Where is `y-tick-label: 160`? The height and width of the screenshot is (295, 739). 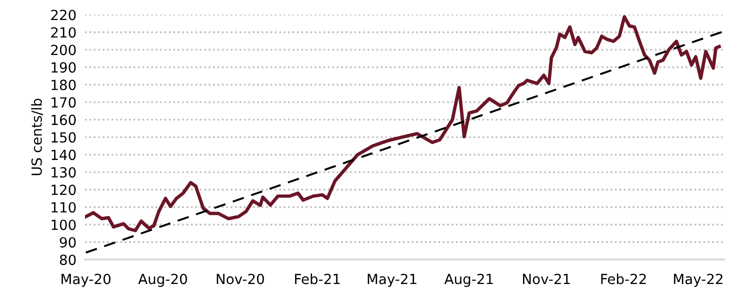
y-tick-label: 160 is located at coordinates (64, 120).